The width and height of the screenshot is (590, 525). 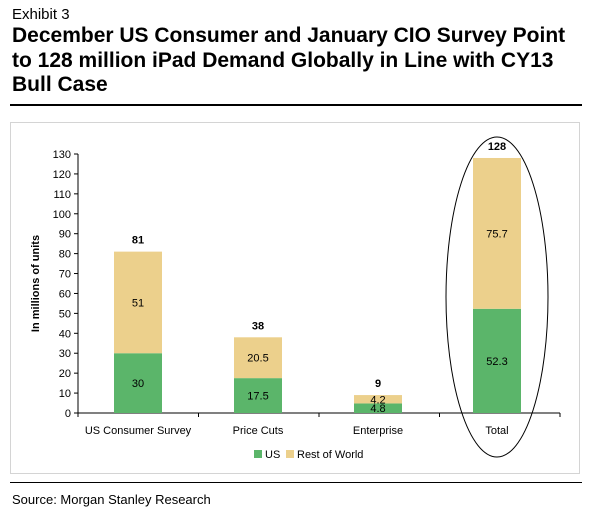 I want to click on data-label-rest-of-world: 20.5, so click(x=257, y=359).